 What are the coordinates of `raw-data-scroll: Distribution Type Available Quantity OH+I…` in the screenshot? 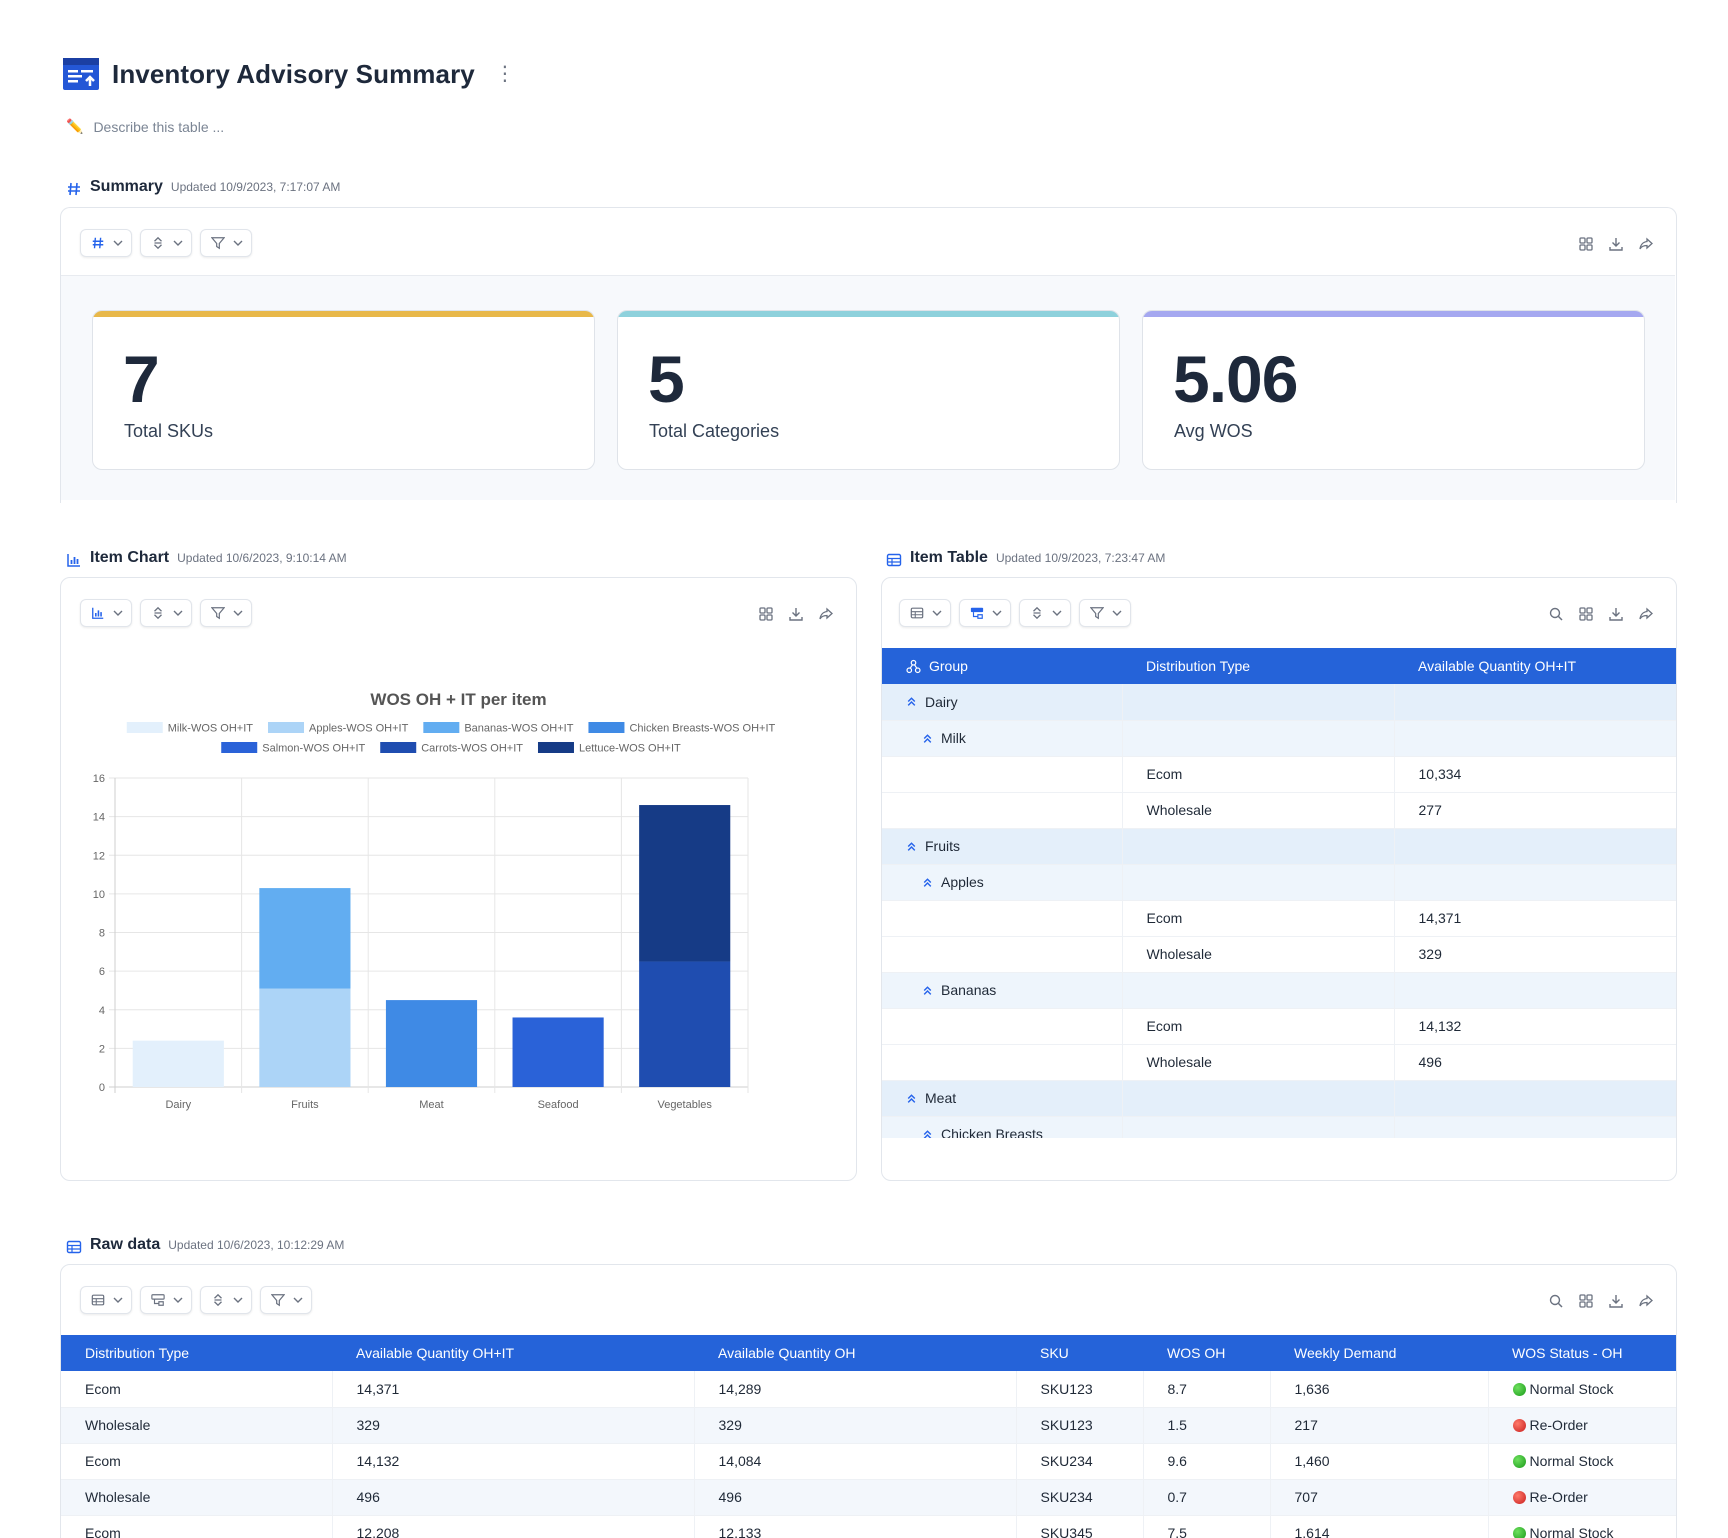 It's located at (868, 1436).